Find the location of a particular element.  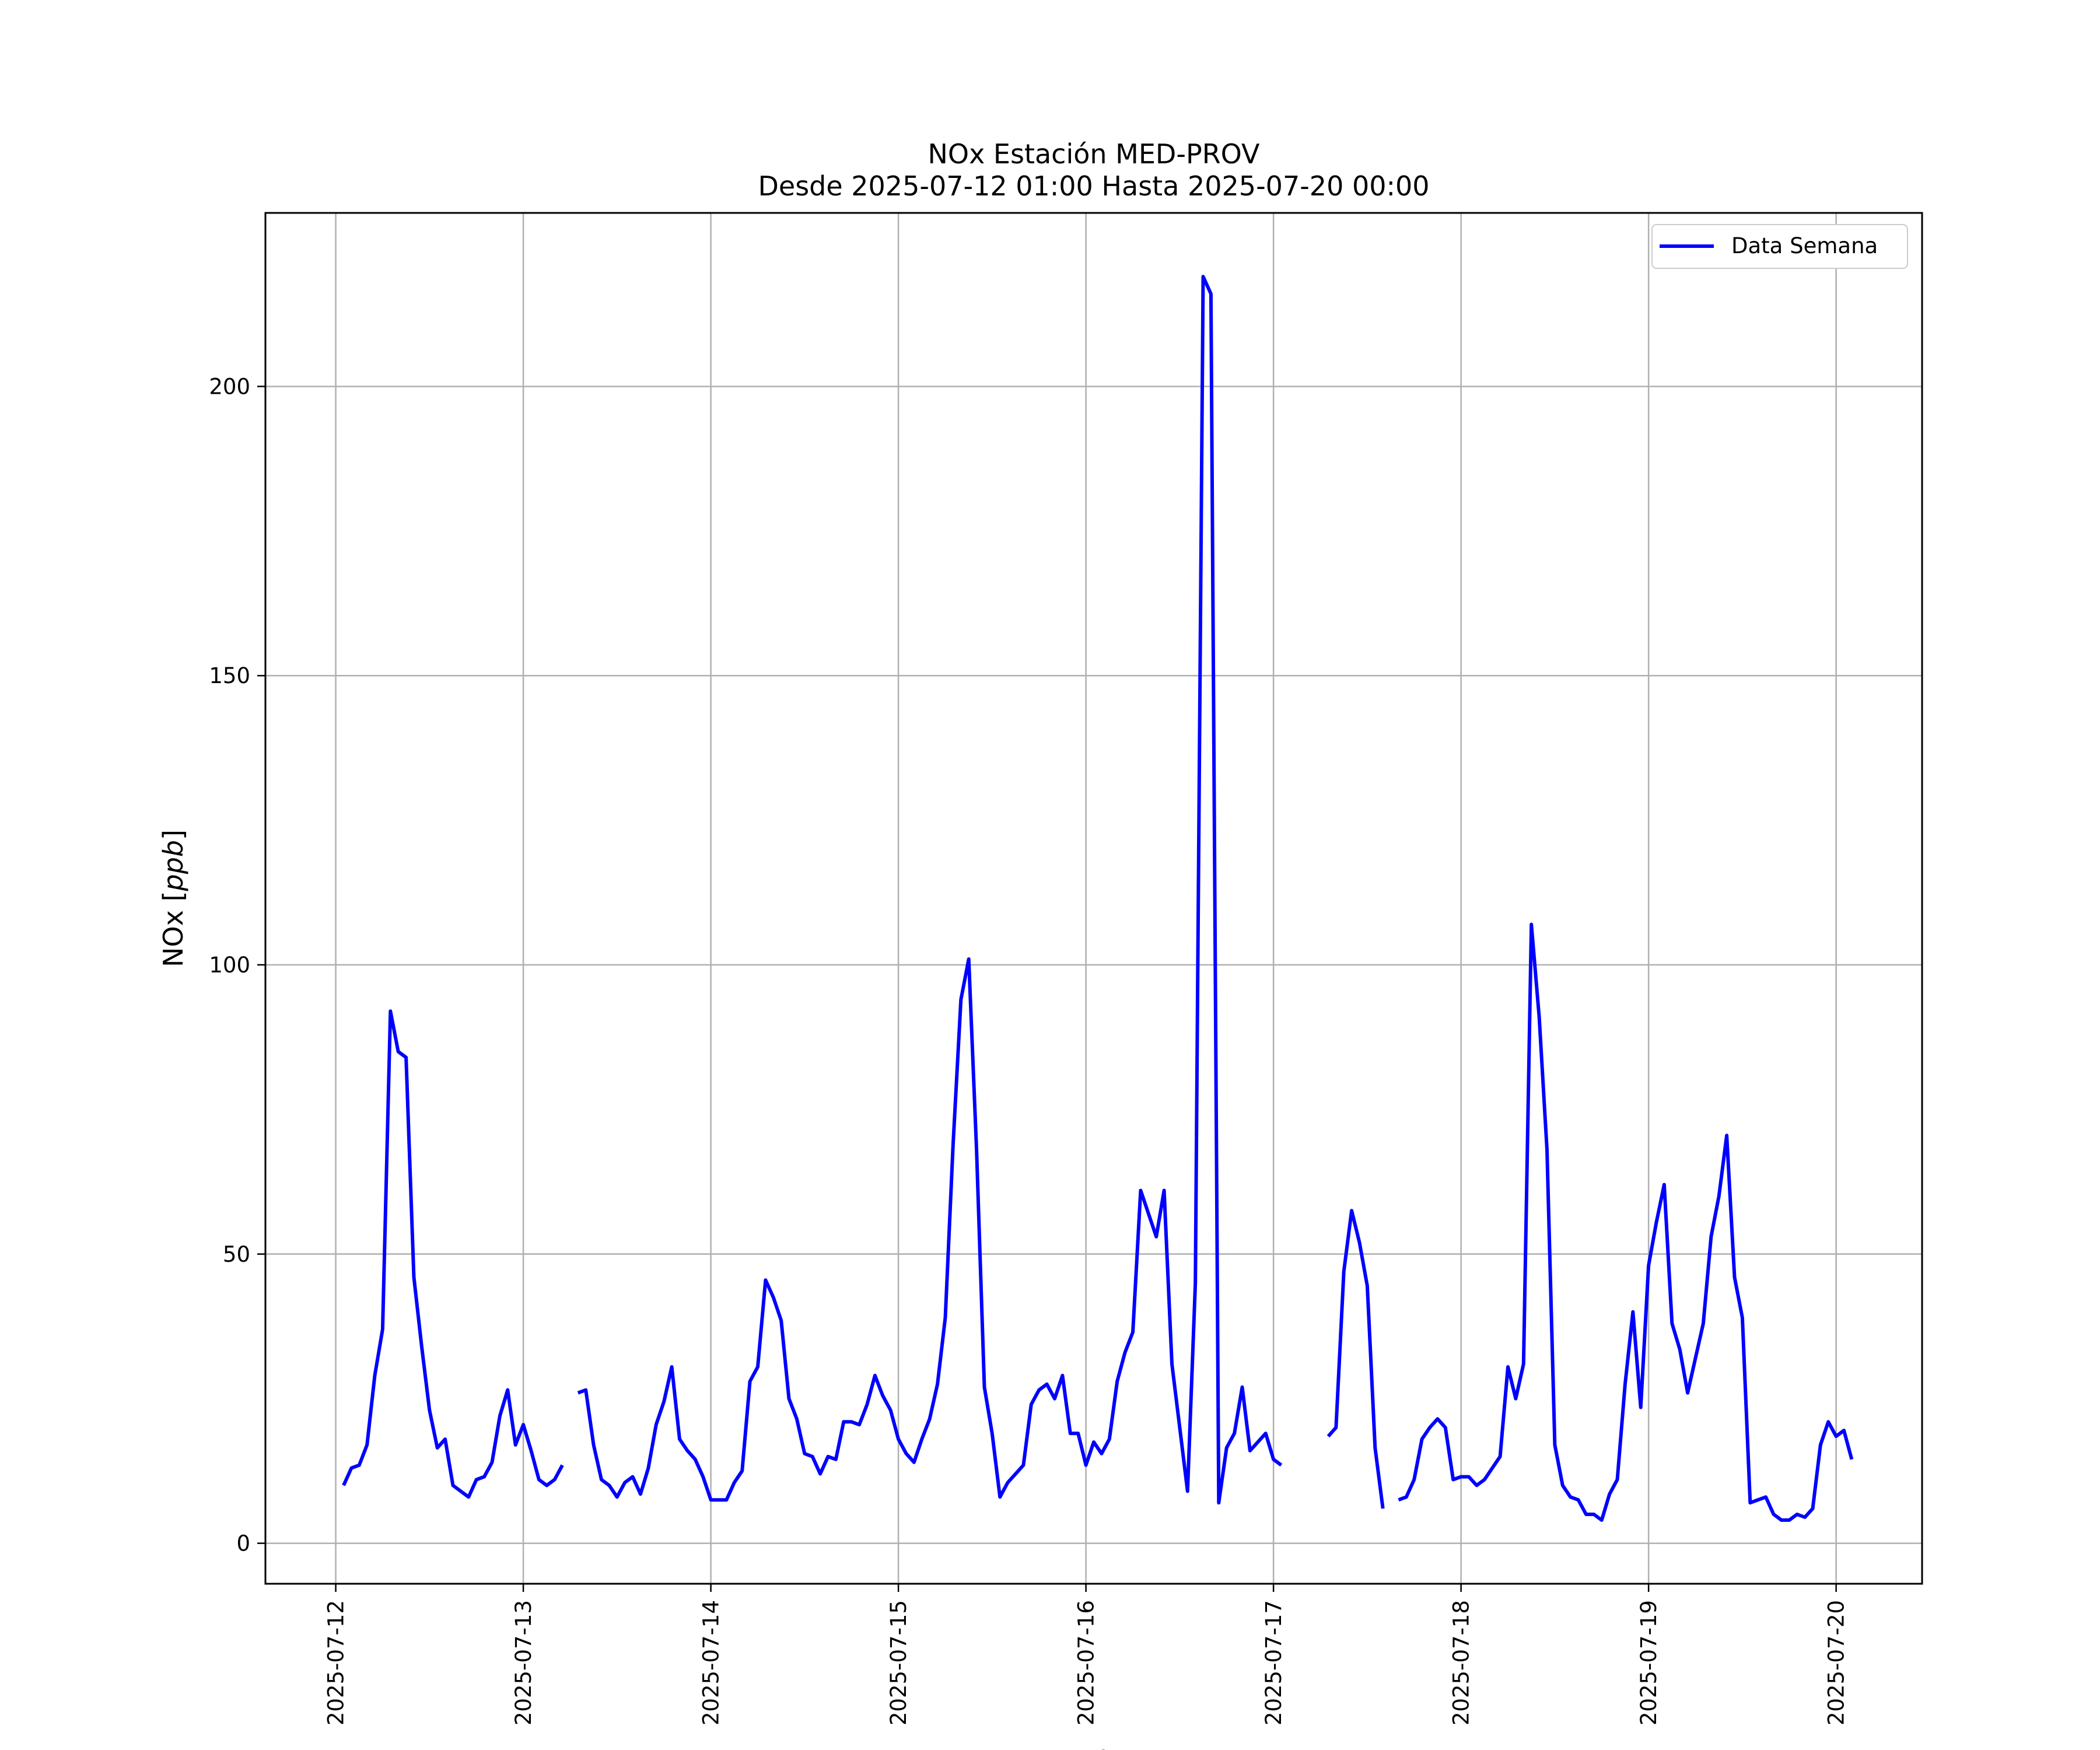

x-tick-label: 2025-07-12 is located at coordinates (336, 1663).